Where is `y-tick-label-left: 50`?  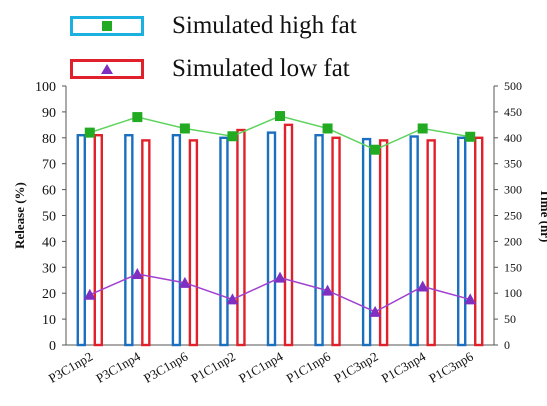
y-tick-label-left: 50 is located at coordinates (49, 217).